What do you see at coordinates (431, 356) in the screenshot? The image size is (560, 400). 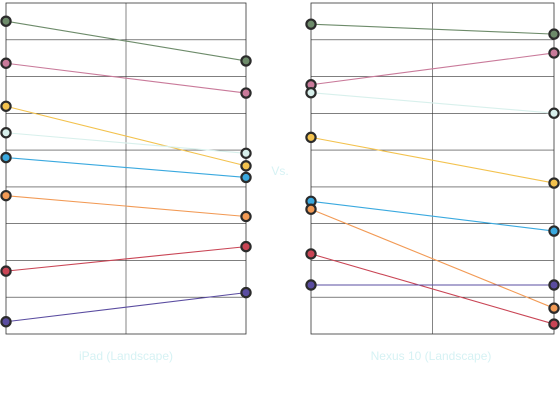 I see `panel-label-nexus: Nexus 10 (Landscape)` at bounding box center [431, 356].